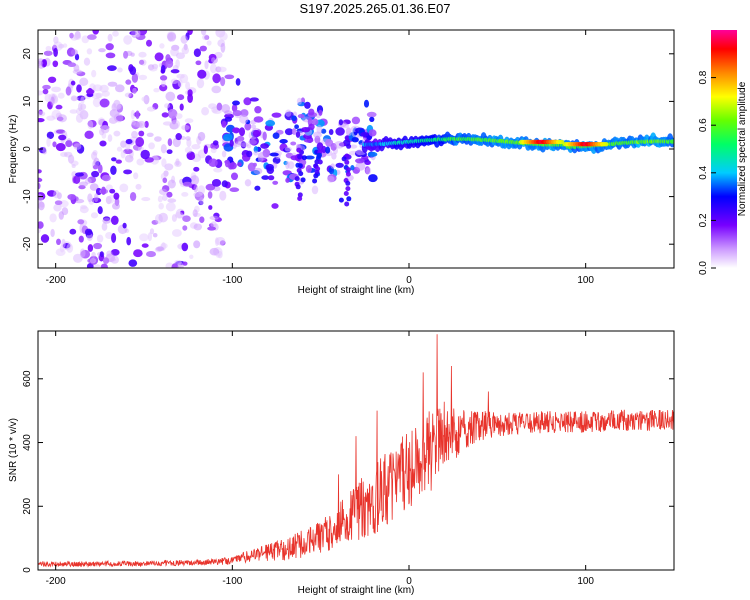  What do you see at coordinates (232, 581) in the screenshot?
I see `x-tick-label: -100` at bounding box center [232, 581].